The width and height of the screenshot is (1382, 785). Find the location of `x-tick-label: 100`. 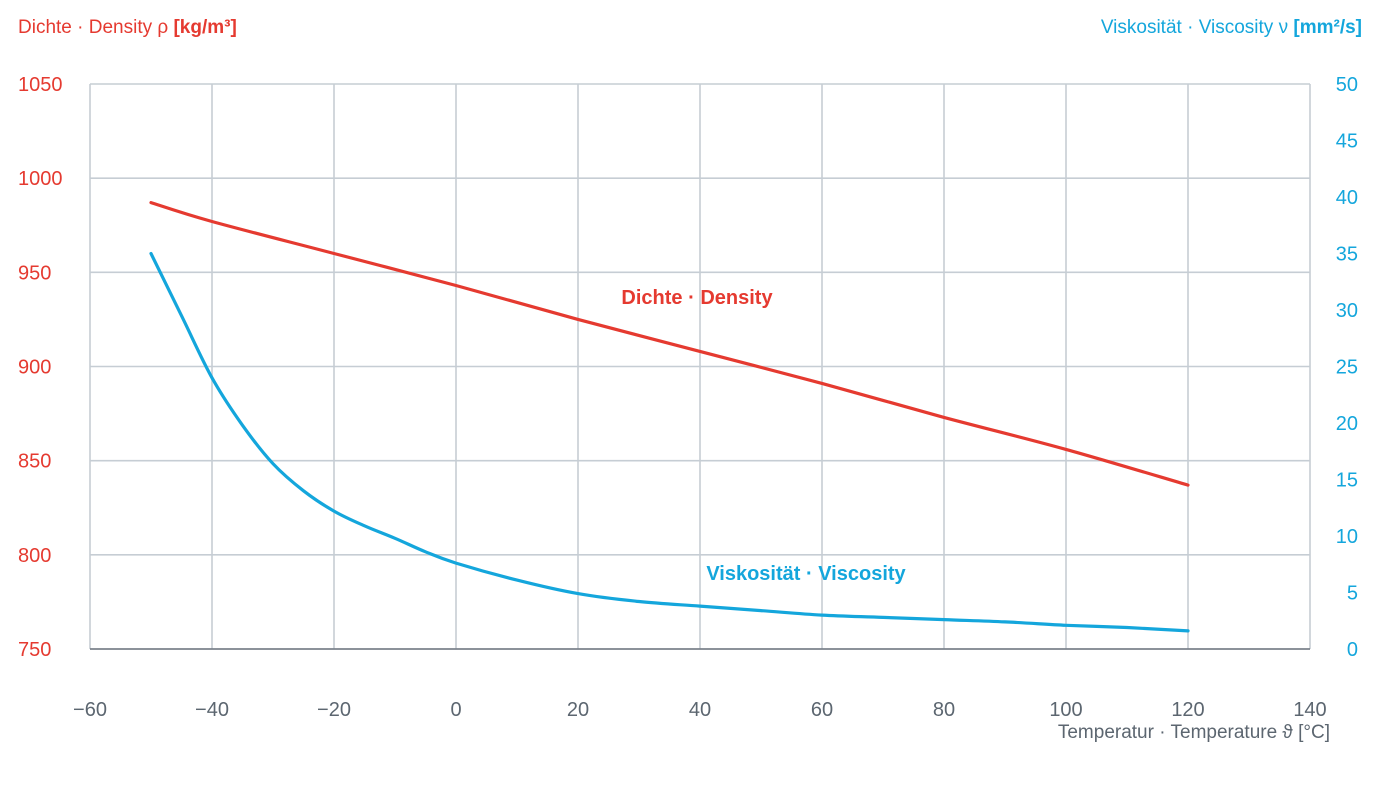

x-tick-label: 100 is located at coordinates (1065, 710).